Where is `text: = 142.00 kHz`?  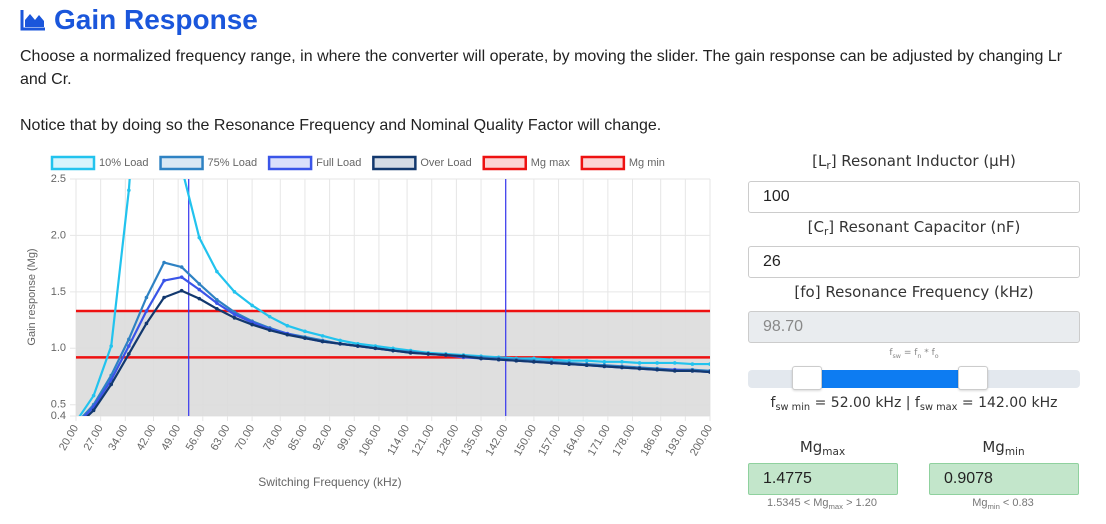
text: = 142.00 kHz is located at coordinates (1007, 403).